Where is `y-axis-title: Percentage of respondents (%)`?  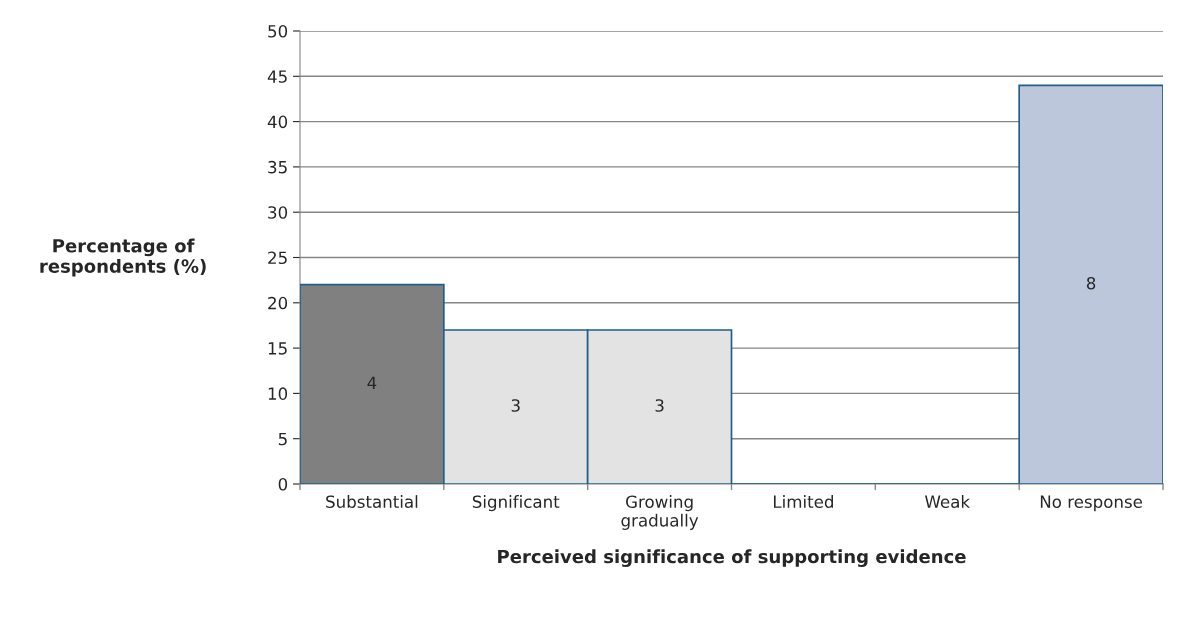
y-axis-title: Percentage of respondents (%) is located at coordinates (123, 257).